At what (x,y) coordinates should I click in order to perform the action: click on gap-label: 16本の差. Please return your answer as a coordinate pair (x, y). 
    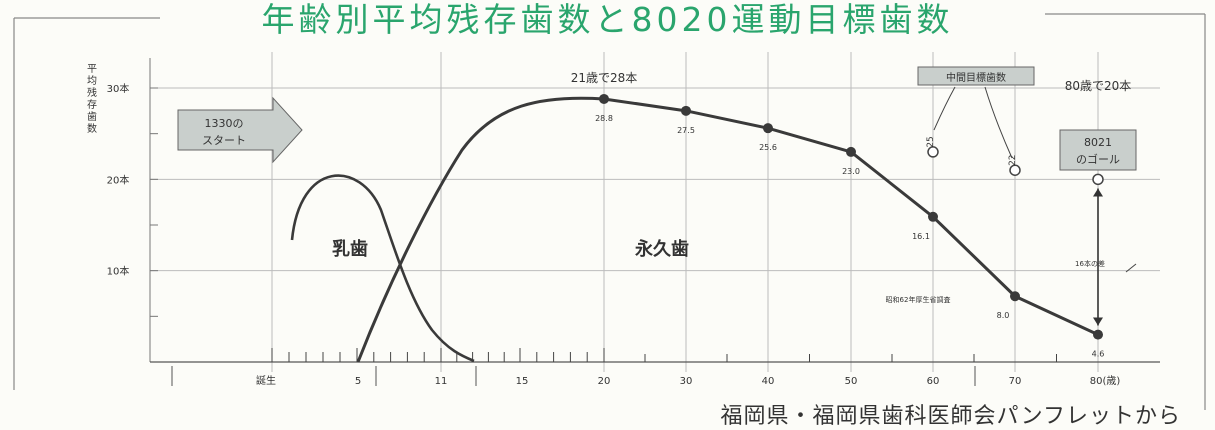
    Looking at the image, I should click on (1090, 263).